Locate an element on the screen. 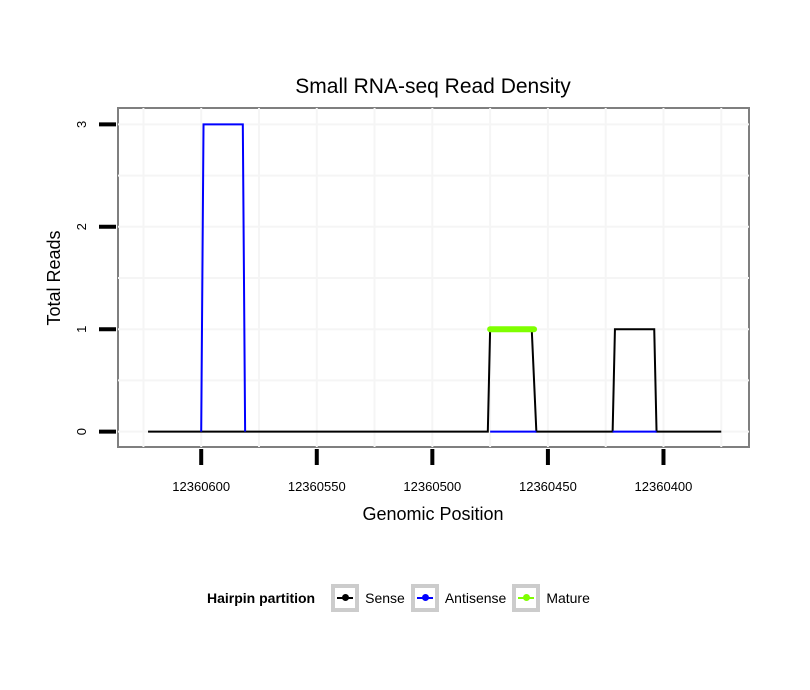 Image resolution: width=810 pixels, height=690 pixels. x-tick-label: 12360500 is located at coordinates (432, 486).